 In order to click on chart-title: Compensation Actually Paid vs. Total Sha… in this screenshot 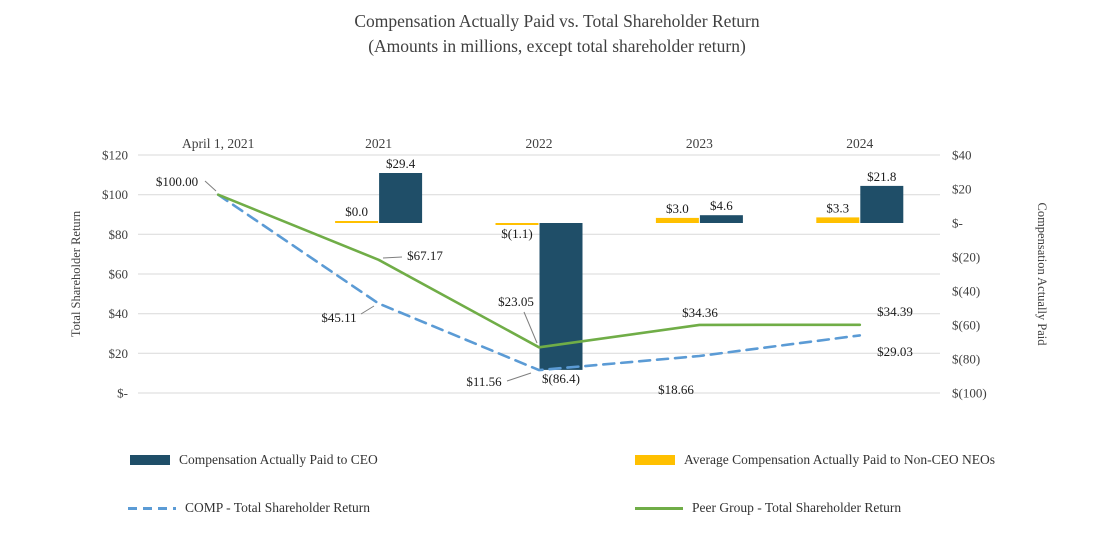, I will do `click(557, 34)`.